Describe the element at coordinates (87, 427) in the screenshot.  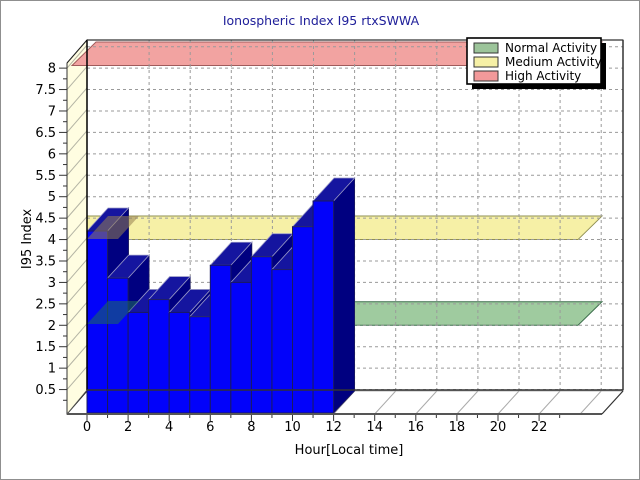
I see `x-tick-label: 0` at that location.